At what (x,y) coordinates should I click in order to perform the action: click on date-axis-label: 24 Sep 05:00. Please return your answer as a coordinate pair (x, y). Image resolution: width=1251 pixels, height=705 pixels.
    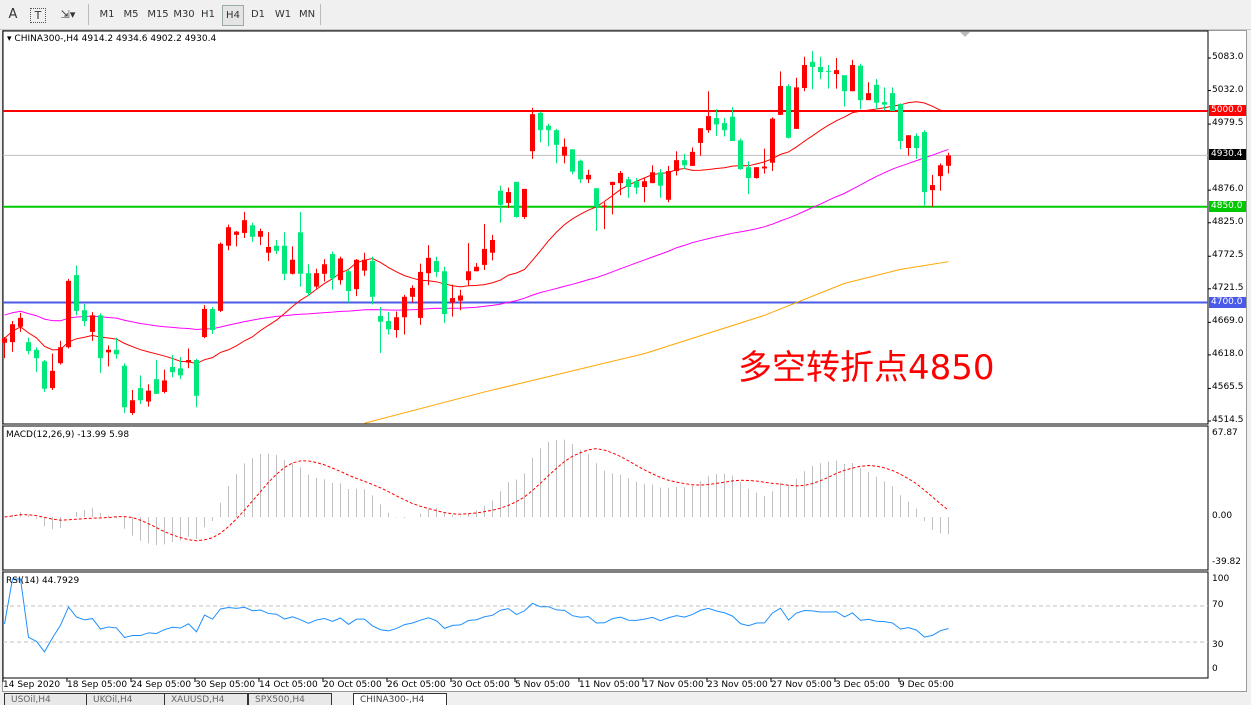
    Looking at the image, I should click on (161, 685).